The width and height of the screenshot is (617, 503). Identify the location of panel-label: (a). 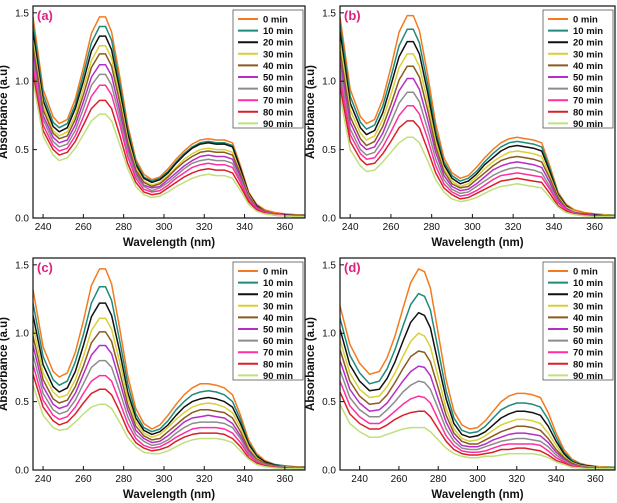
(45, 15).